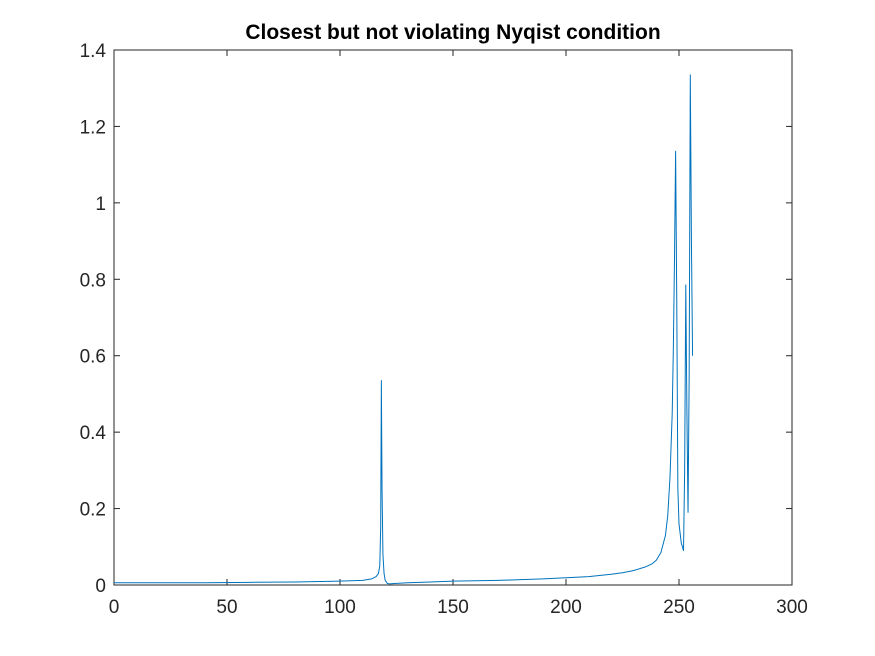 The height and width of the screenshot is (656, 875). I want to click on y-tick-label: 0.8, so click(93, 280).